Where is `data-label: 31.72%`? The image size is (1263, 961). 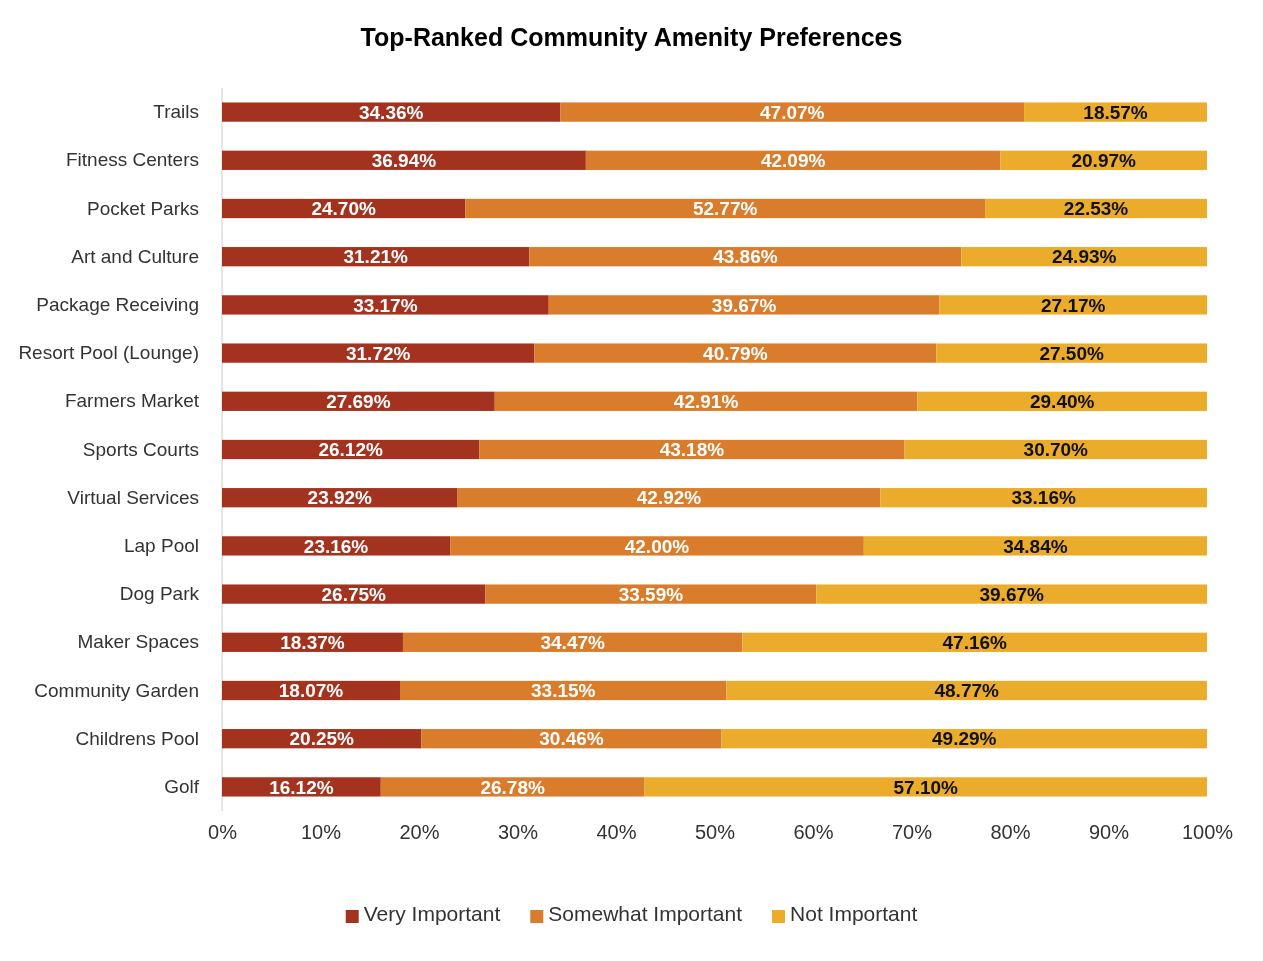 data-label: 31.72% is located at coordinates (378, 353).